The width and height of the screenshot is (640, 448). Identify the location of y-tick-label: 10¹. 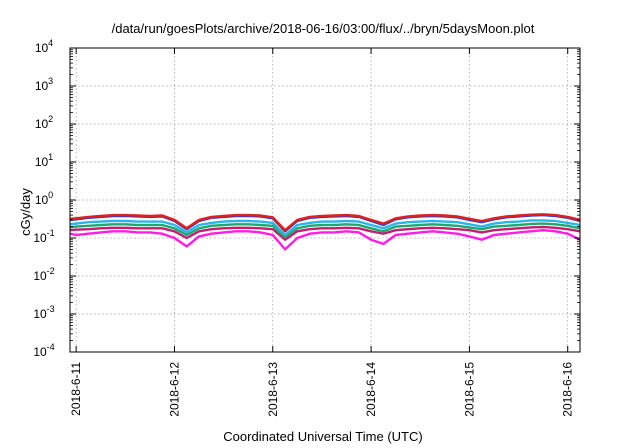
(44, 160).